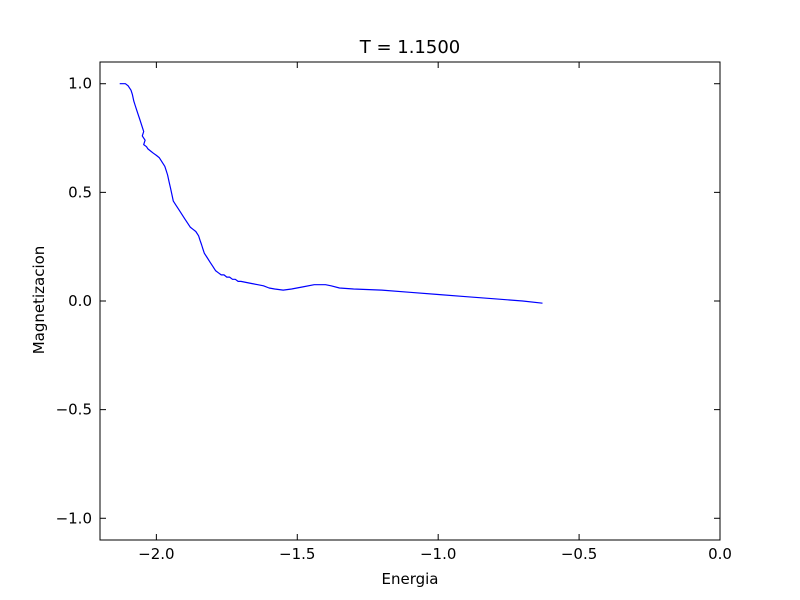 This screenshot has width=800, height=600. Describe the element at coordinates (438, 554) in the screenshot. I see `x-tick-label: −1.0` at that location.